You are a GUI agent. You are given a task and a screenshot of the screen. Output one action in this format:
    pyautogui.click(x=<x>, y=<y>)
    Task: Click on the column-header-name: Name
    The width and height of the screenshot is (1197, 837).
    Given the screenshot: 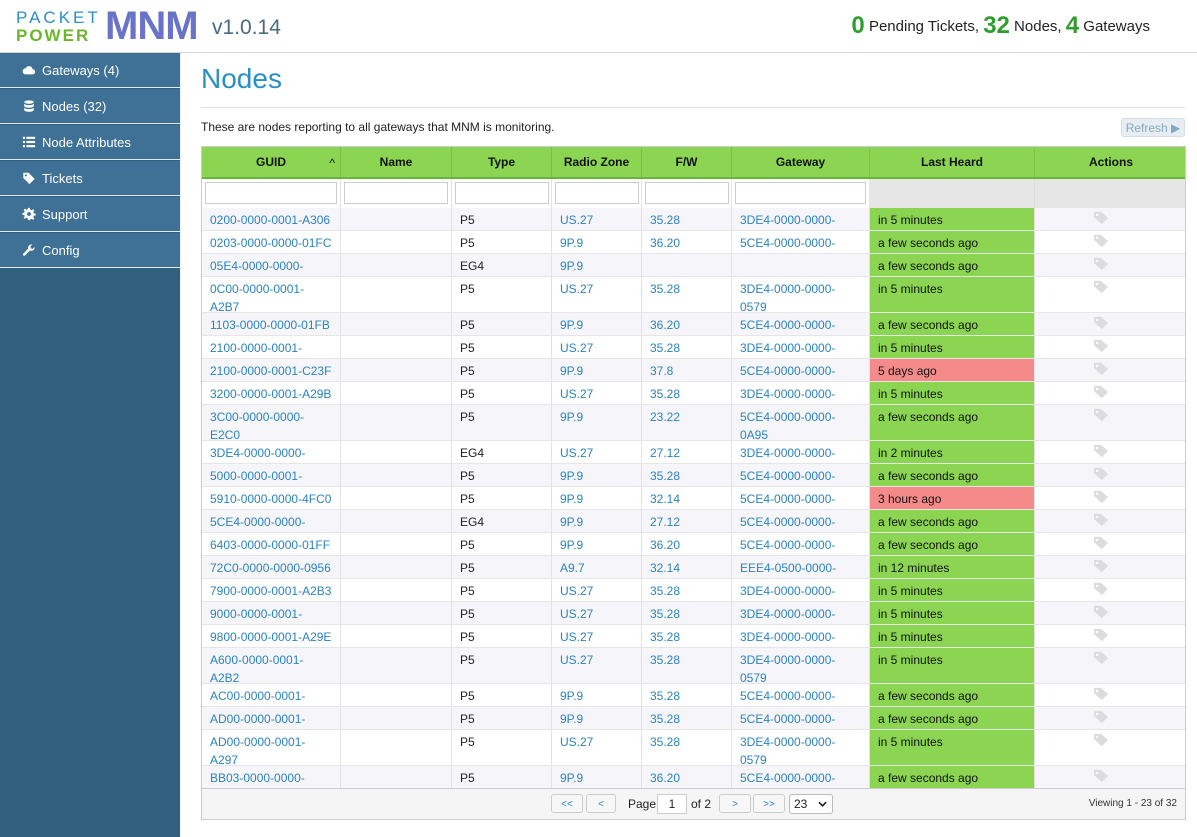 What is the action you would take?
    pyautogui.click(x=396, y=162)
    